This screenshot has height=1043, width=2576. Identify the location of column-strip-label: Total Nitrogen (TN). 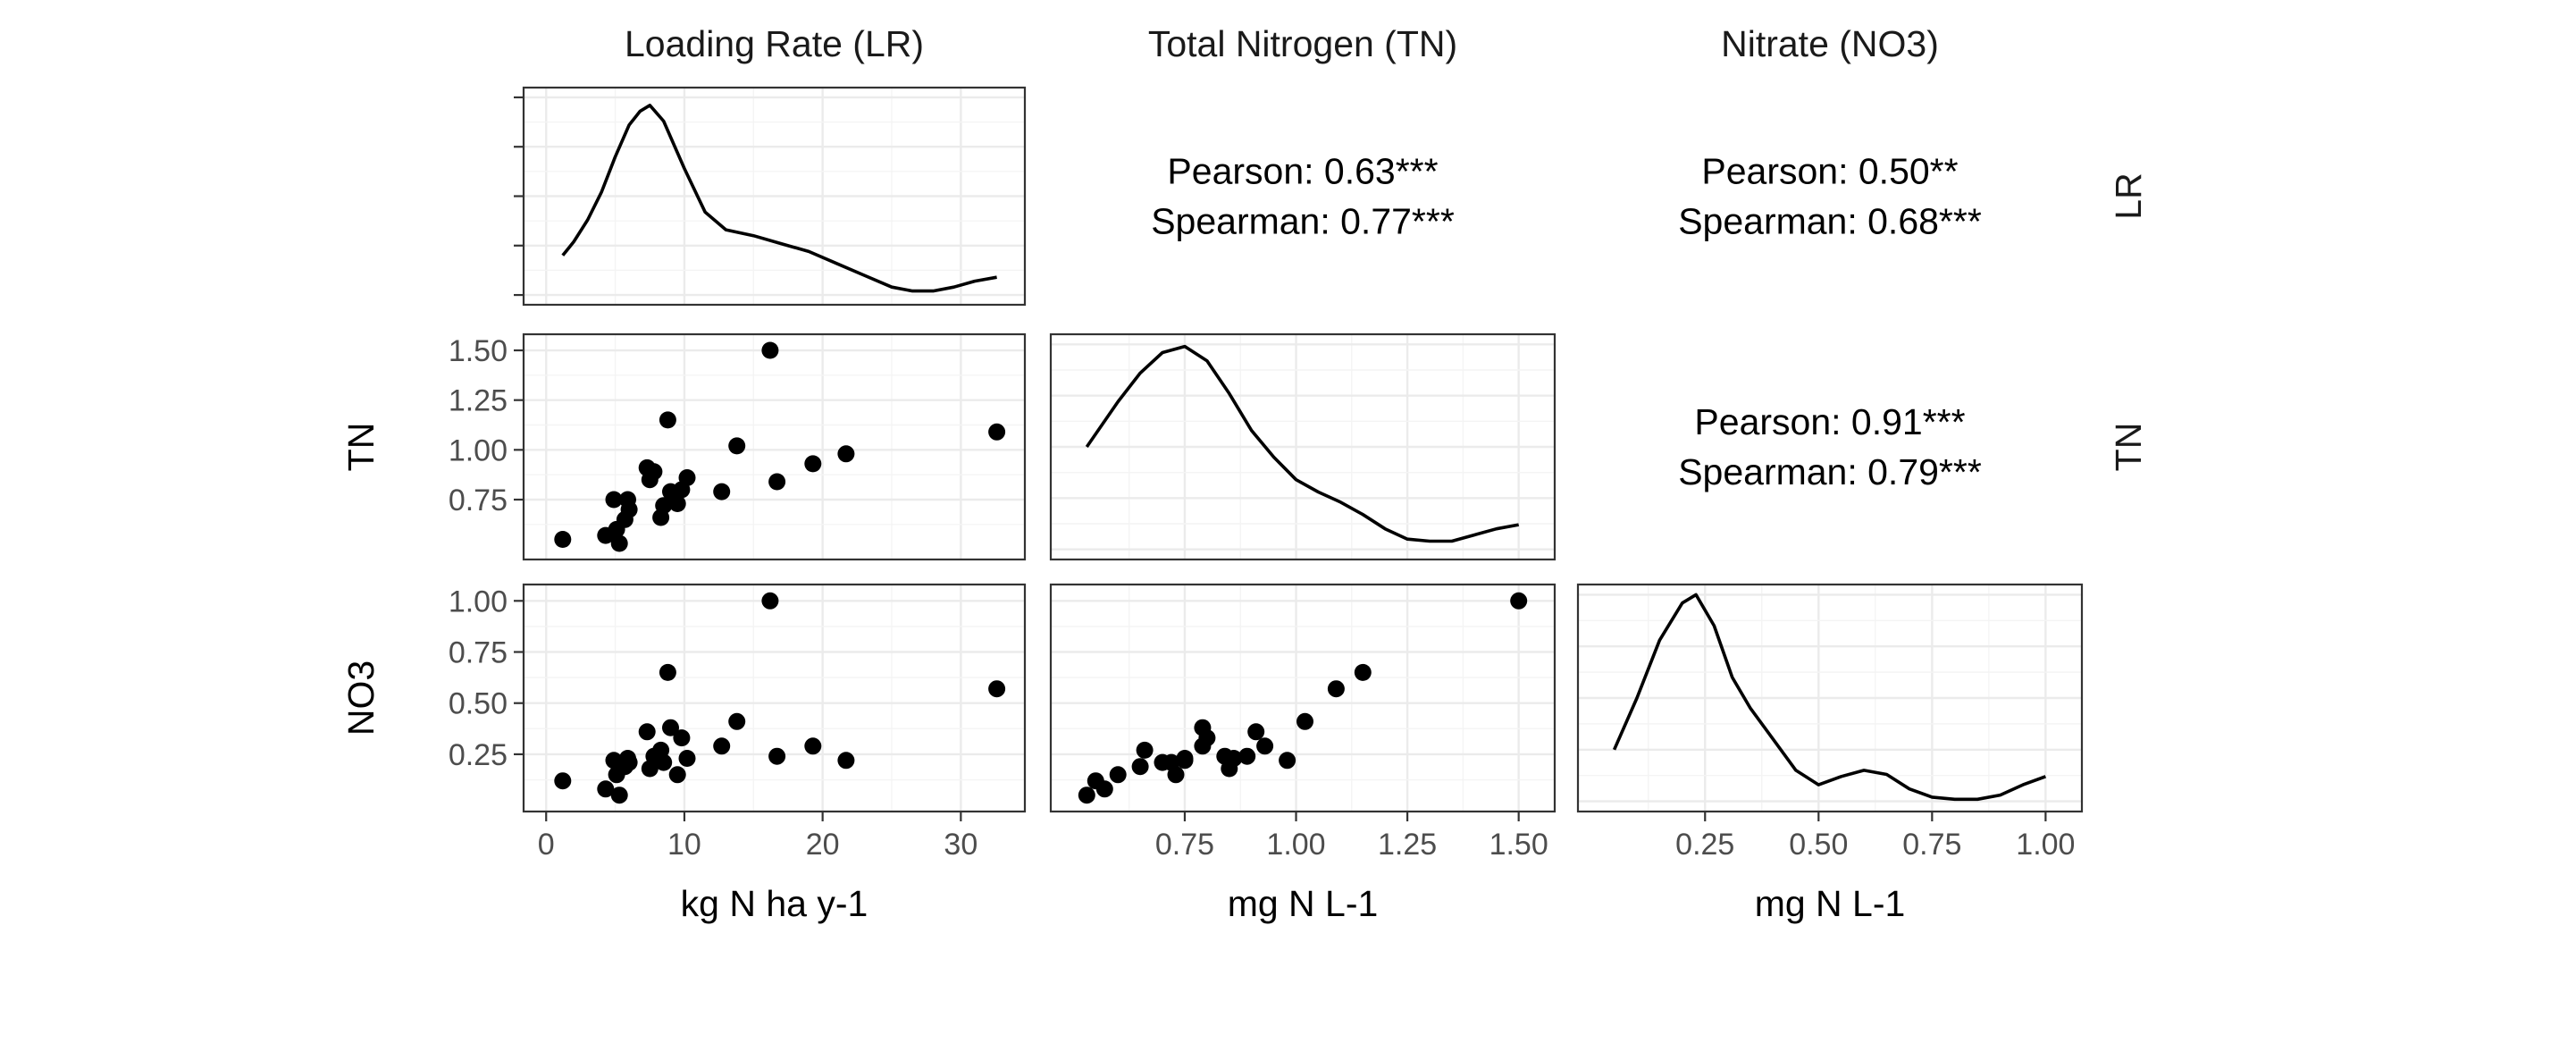
(1302, 43).